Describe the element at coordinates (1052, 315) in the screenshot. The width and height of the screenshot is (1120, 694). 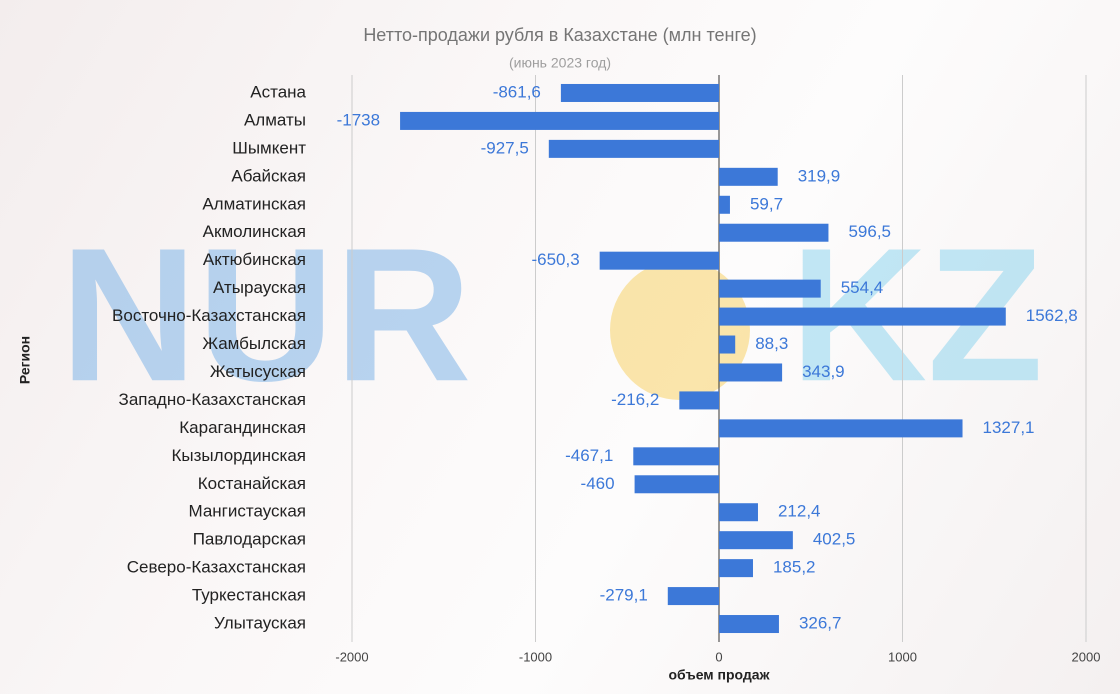
I see `value-label: 1562,8` at that location.